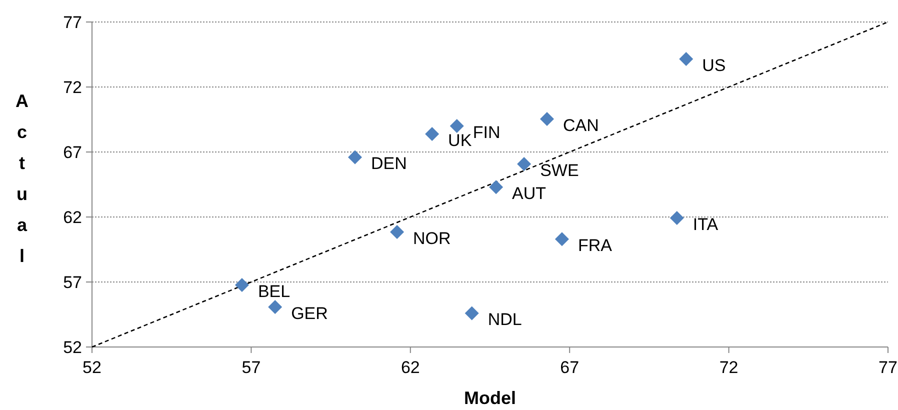 The image size is (898, 410). Describe the element at coordinates (570, 367) in the screenshot. I see `x-tick-label: 67` at that location.